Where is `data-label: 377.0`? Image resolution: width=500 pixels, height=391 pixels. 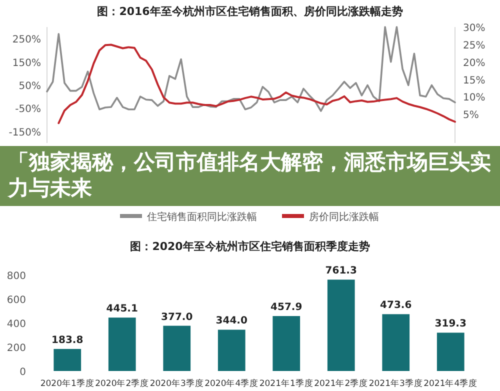 data-label: 377.0 is located at coordinates (177, 317).